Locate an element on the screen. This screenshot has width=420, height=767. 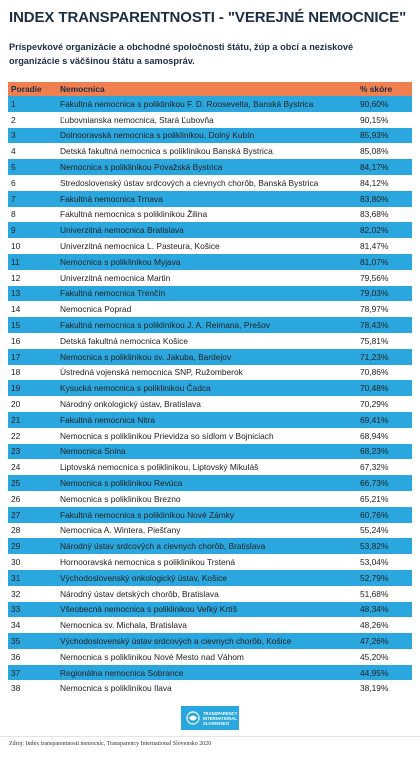
score-cell: 90,60% is located at coordinates (374, 103).